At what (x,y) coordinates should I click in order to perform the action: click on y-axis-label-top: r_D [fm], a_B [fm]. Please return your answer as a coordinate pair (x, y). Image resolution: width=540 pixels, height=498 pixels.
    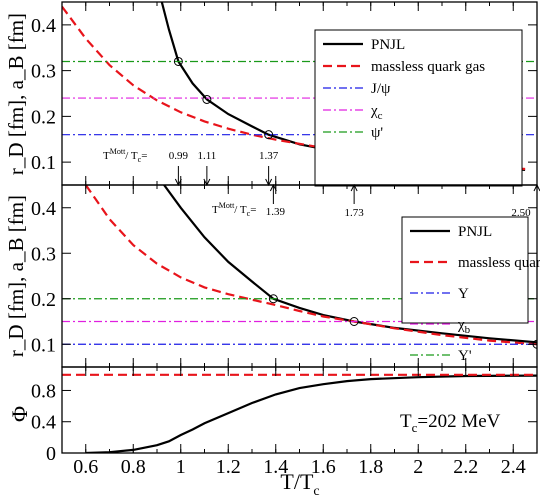
    Looking at the image, I should click on (16, 94).